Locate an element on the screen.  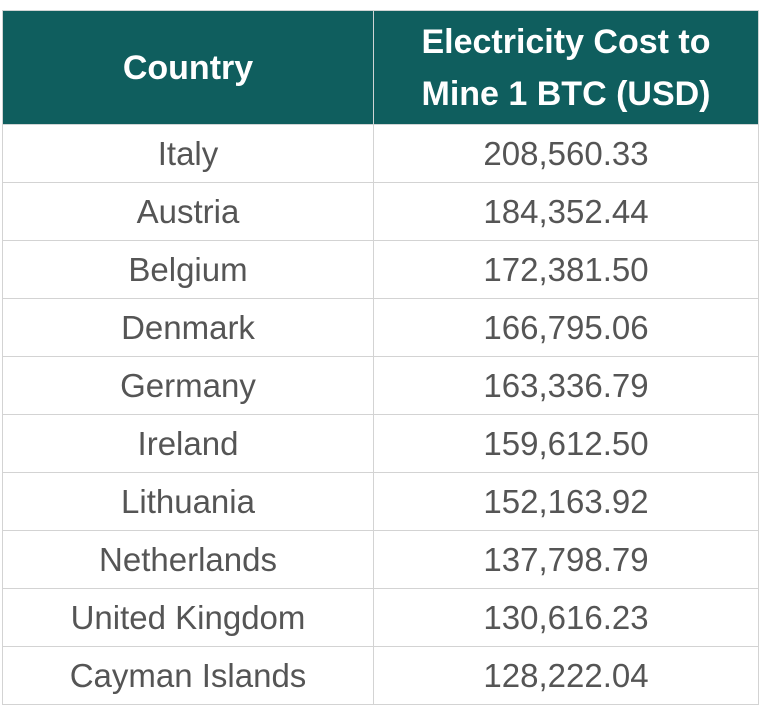
table-row: Germany 163,336.79 is located at coordinates (380, 385).